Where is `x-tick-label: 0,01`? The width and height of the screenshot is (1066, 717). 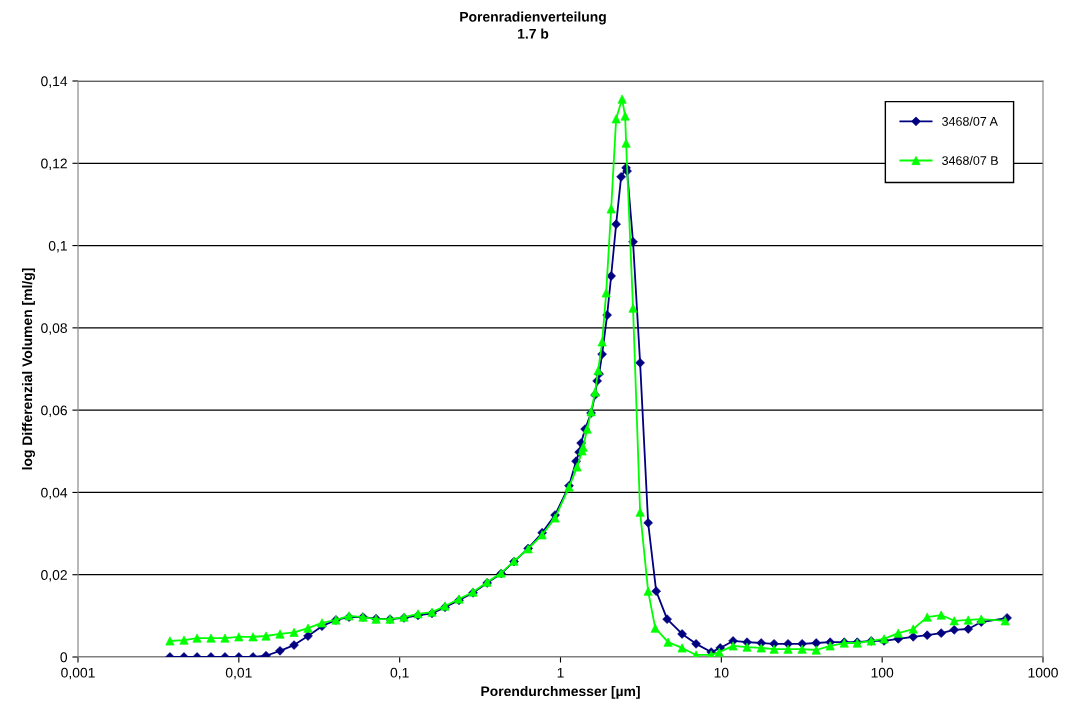
x-tick-label: 0,01 is located at coordinates (238, 673).